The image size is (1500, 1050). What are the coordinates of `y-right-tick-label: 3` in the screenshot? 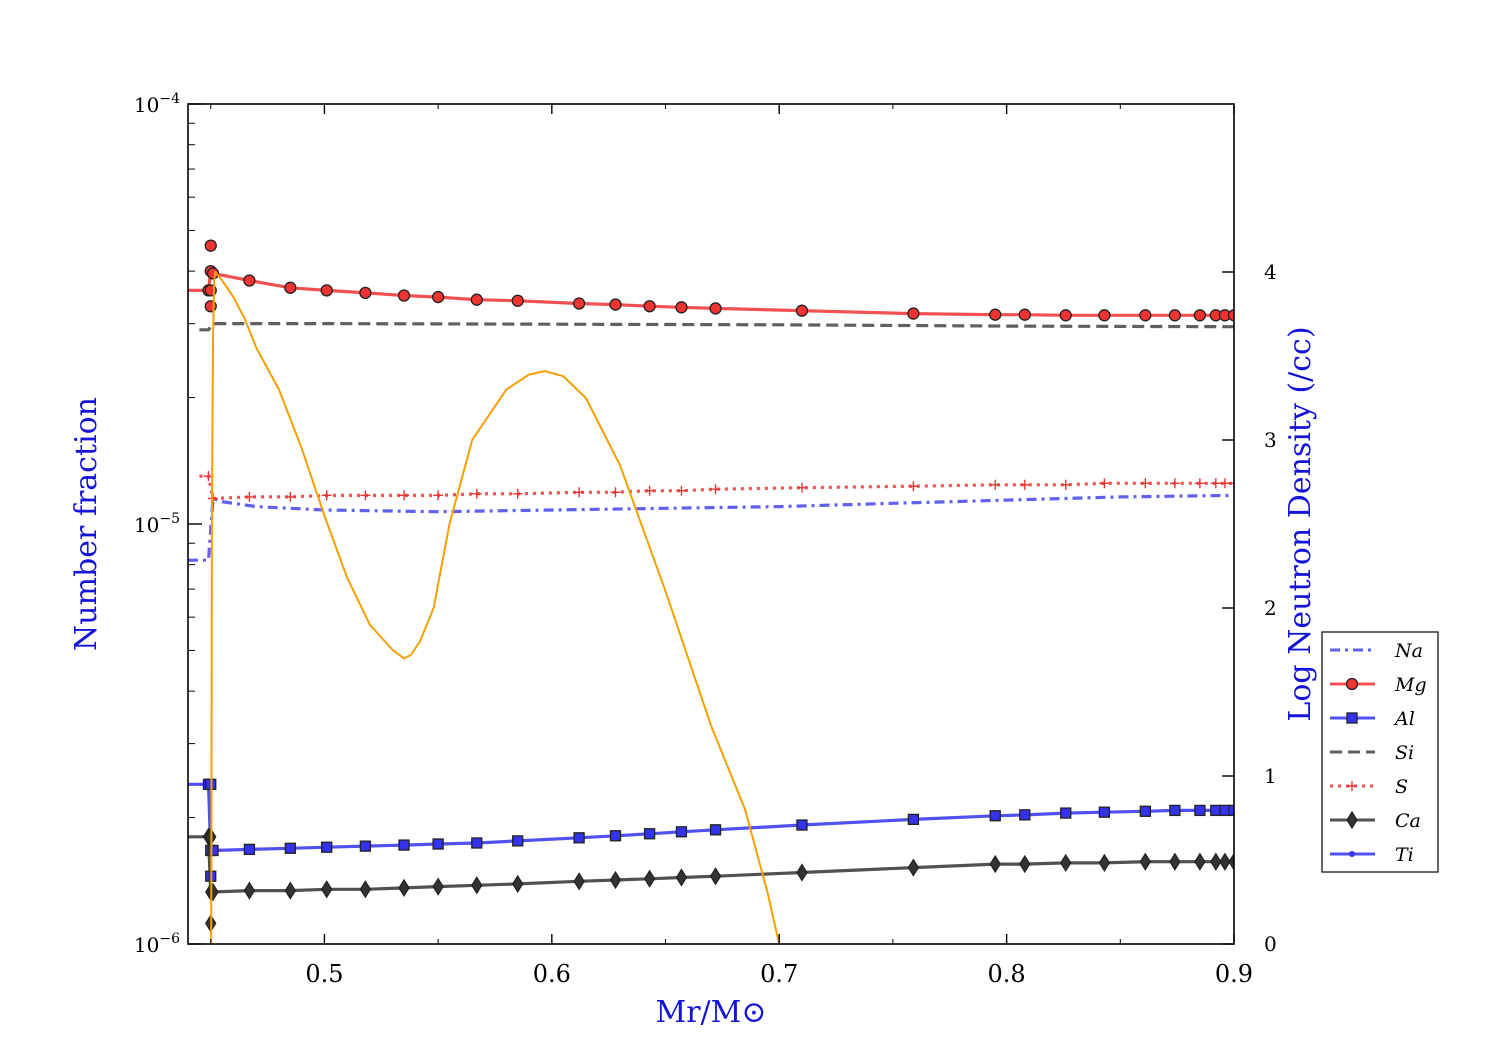 It's located at (1270, 440).